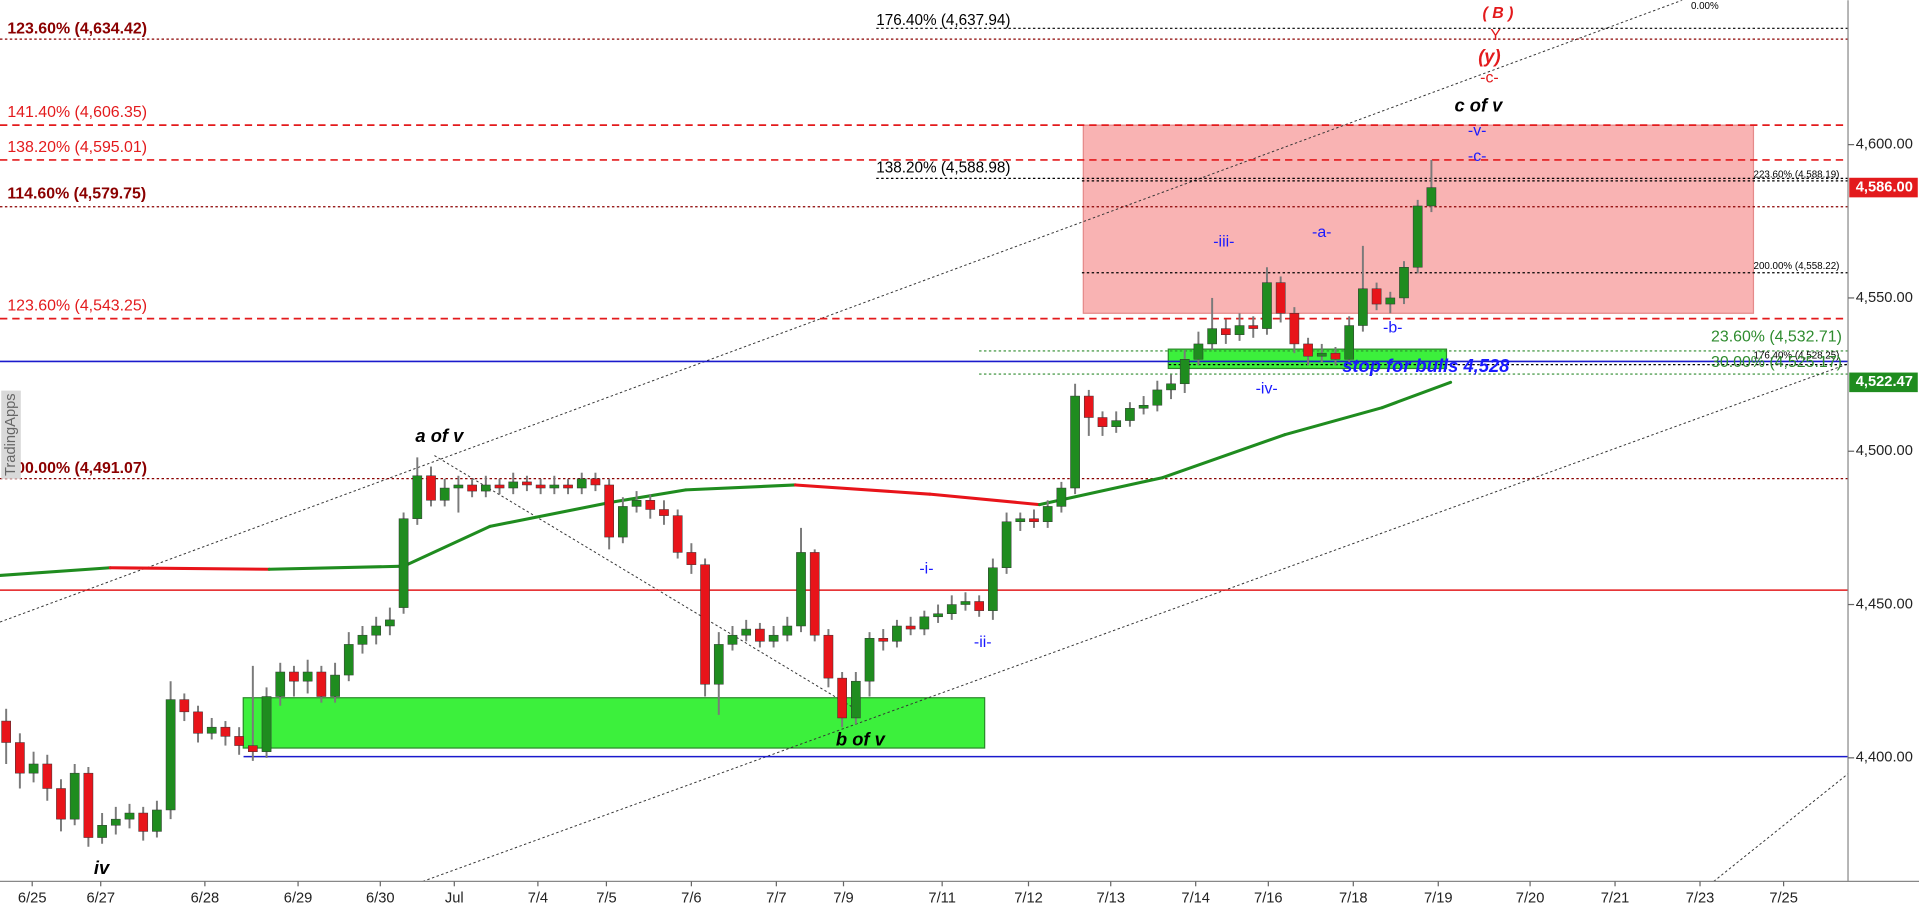 The image size is (1919, 911). Describe the element at coordinates (1884, 604) in the screenshot. I see `y-tick-label: 4,450.00` at that location.